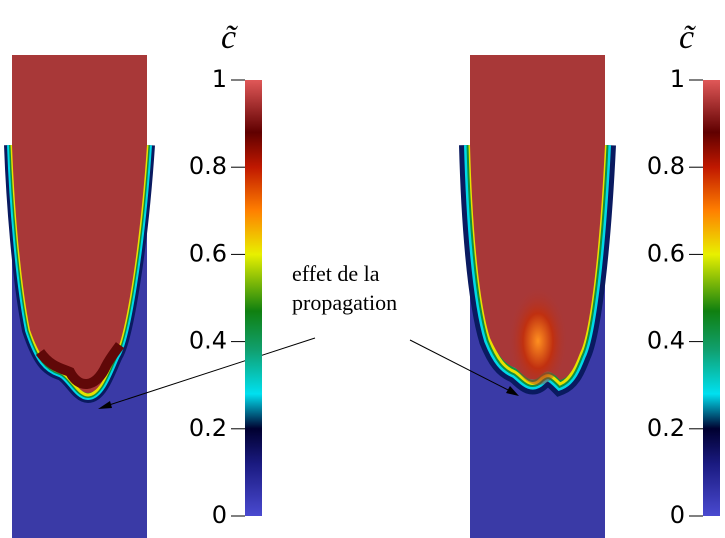 This screenshot has height=538, width=725. What do you see at coordinates (336, 273) in the screenshot?
I see `annotation-line: effet de la` at bounding box center [336, 273].